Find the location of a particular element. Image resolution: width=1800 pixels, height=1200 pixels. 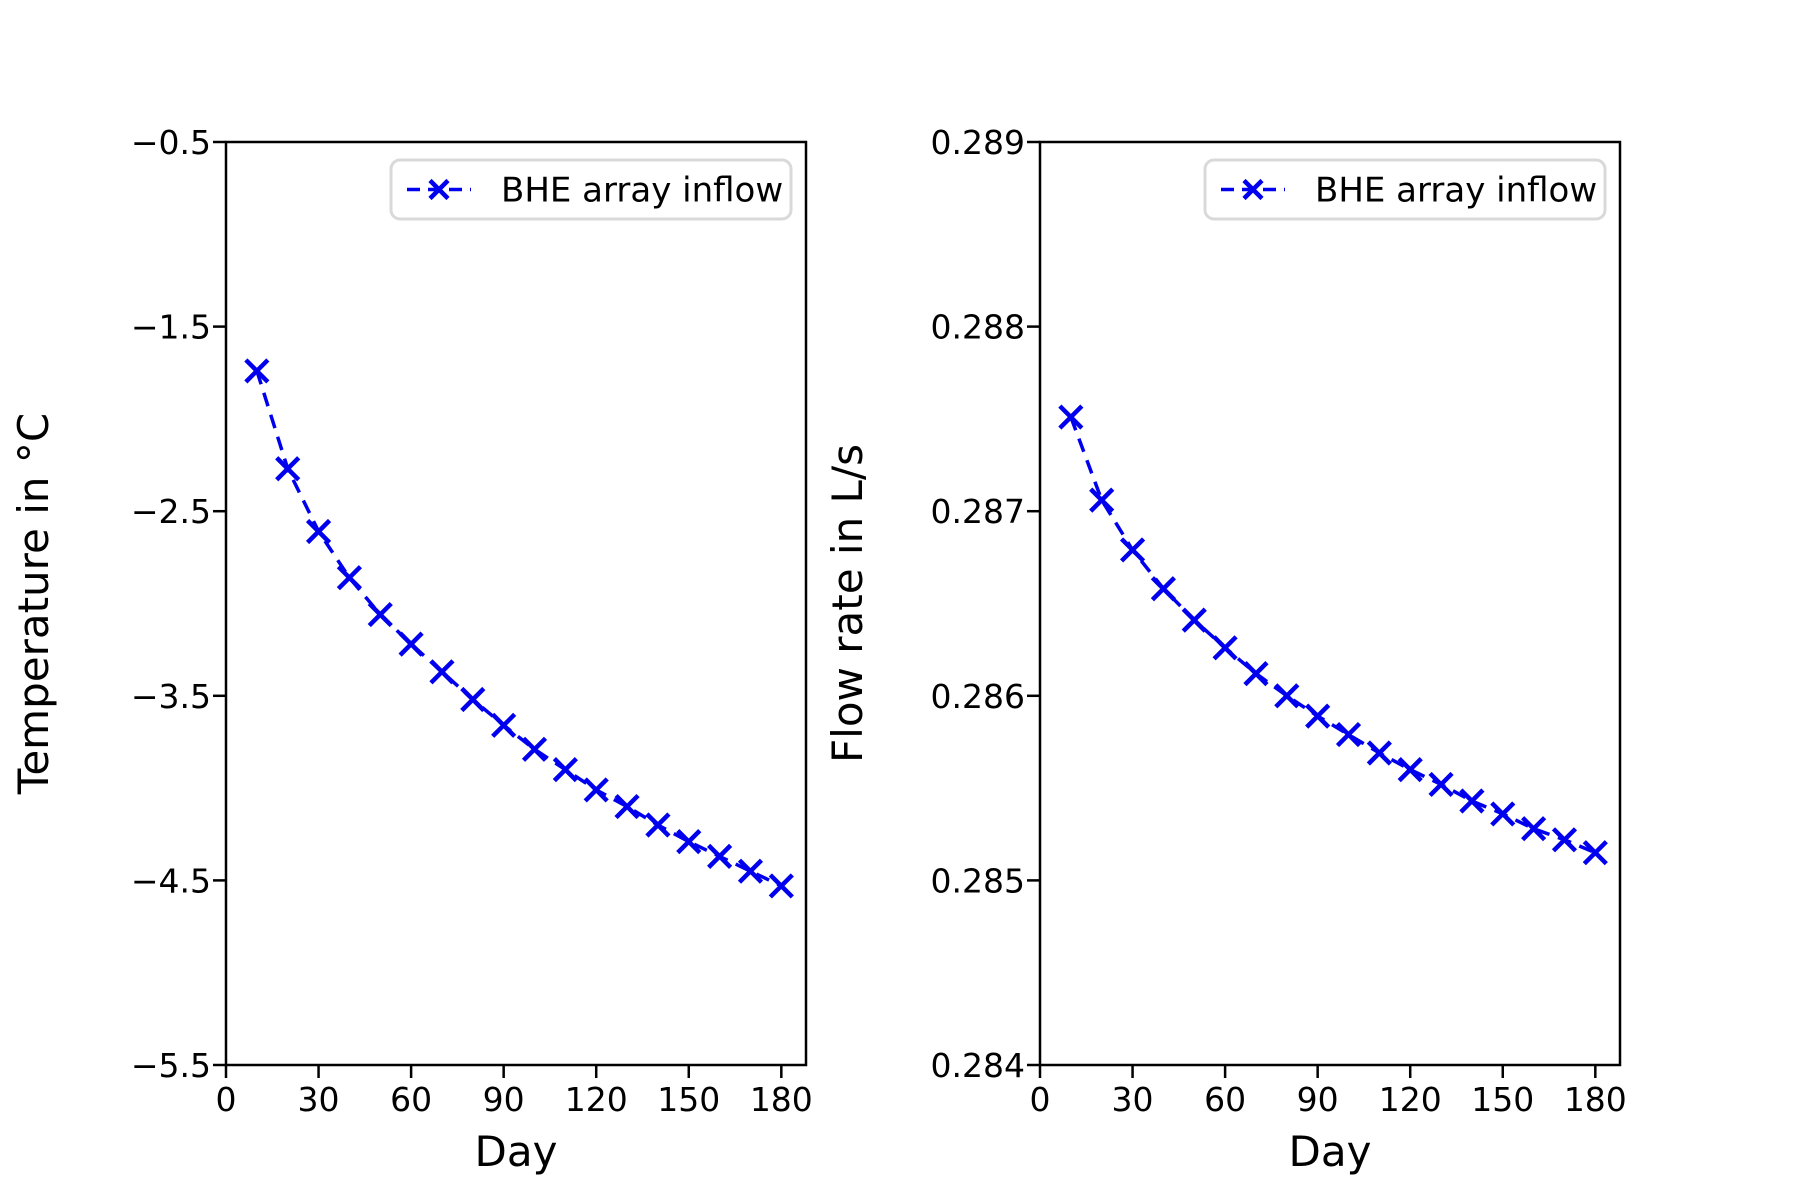

y-tick-label: −5.5 is located at coordinates (171, 1065).